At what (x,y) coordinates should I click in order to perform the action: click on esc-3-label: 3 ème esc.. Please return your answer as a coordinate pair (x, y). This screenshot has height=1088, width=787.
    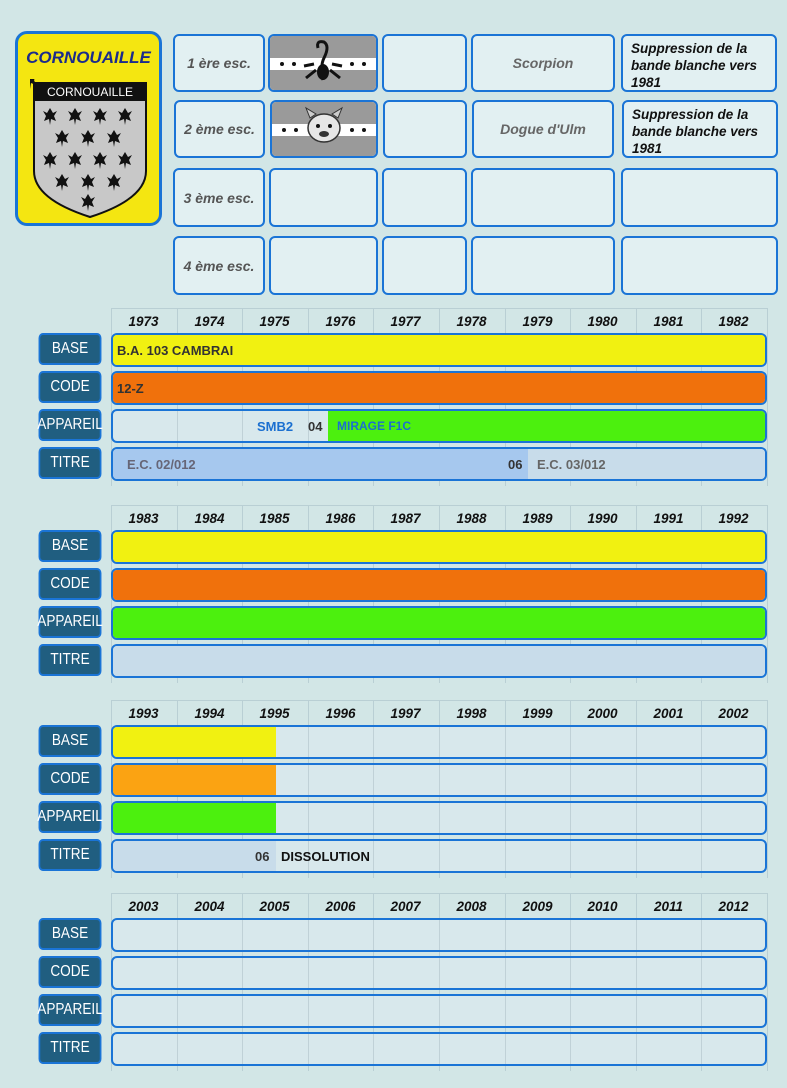
    Looking at the image, I should click on (219, 197).